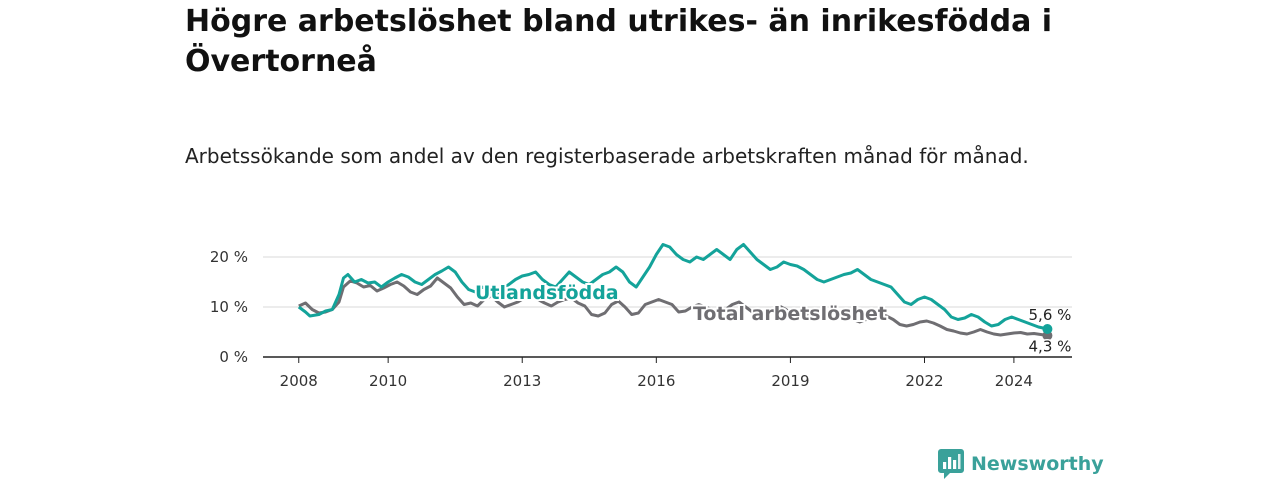  Describe the element at coordinates (388, 381) in the screenshot. I see `x-tick-label: 2010` at that location.